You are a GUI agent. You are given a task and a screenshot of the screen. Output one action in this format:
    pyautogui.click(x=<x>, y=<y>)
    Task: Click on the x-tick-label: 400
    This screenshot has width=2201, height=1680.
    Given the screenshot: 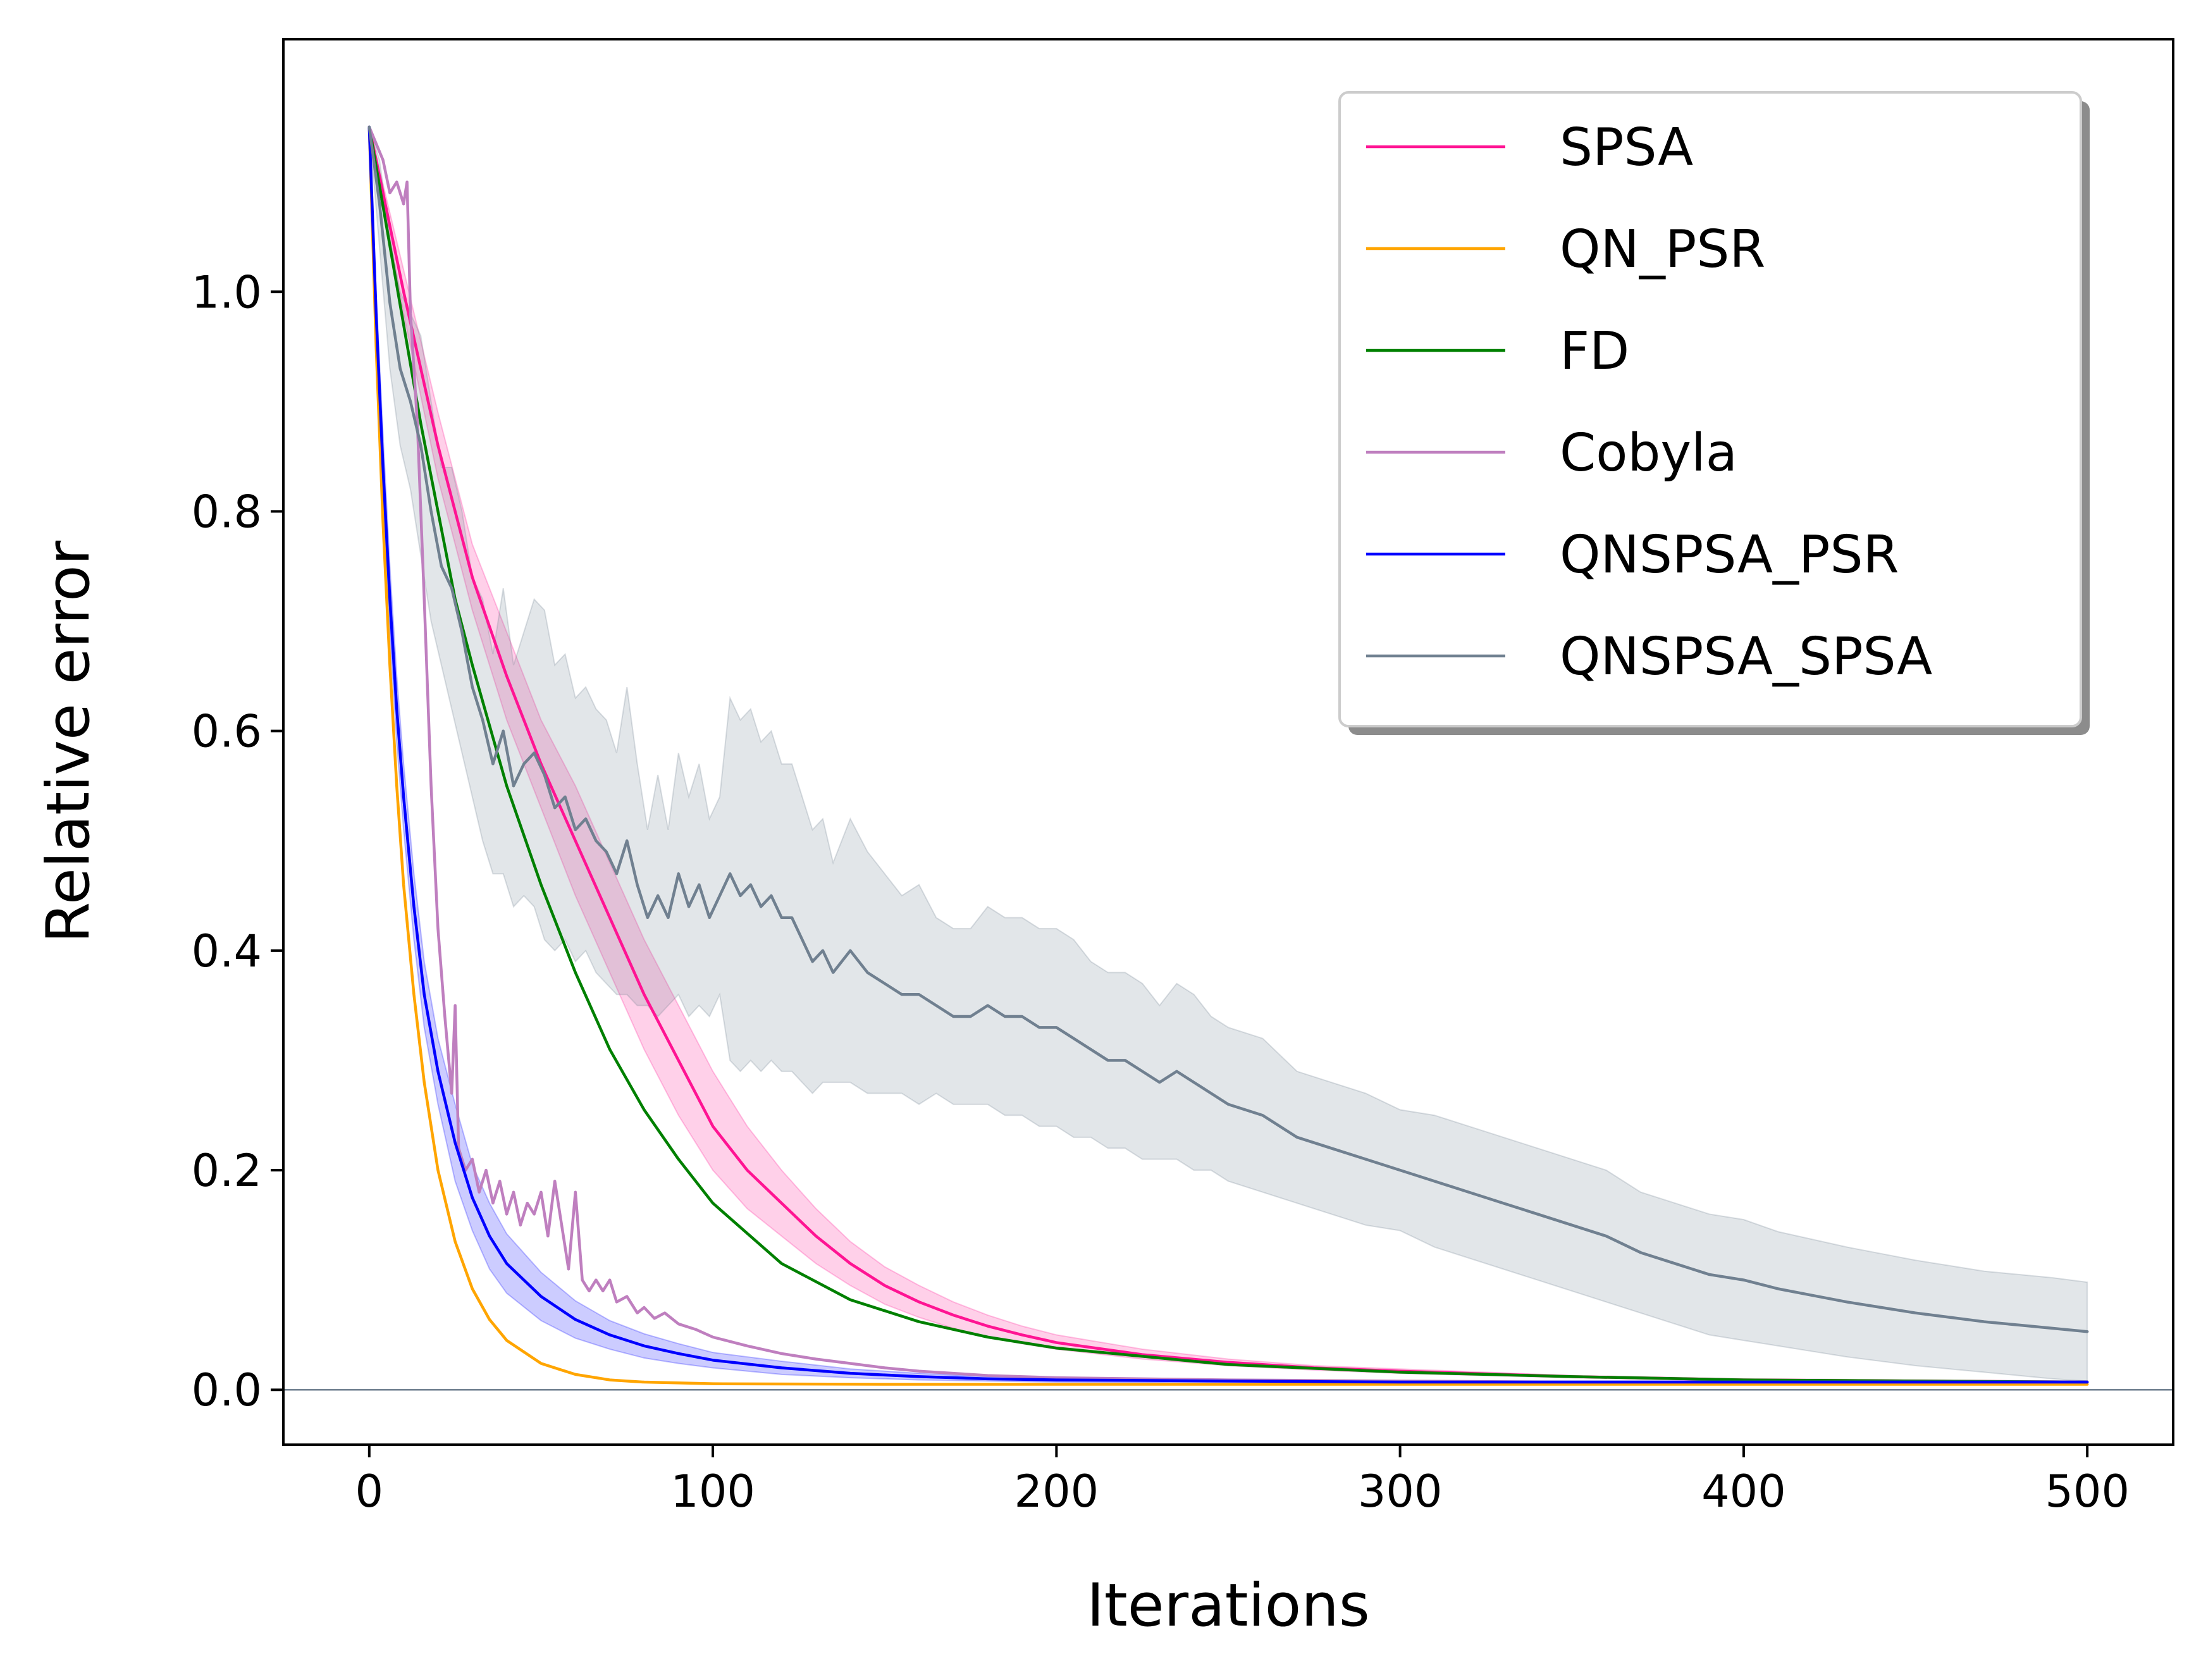 What is the action you would take?
    pyautogui.click(x=1744, y=1491)
    